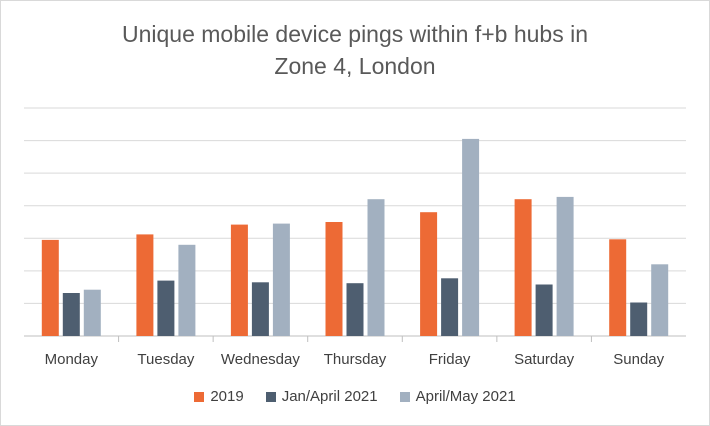 This screenshot has width=710, height=426. What do you see at coordinates (227, 396) in the screenshot?
I see `legend-label-2019: 2019` at bounding box center [227, 396].